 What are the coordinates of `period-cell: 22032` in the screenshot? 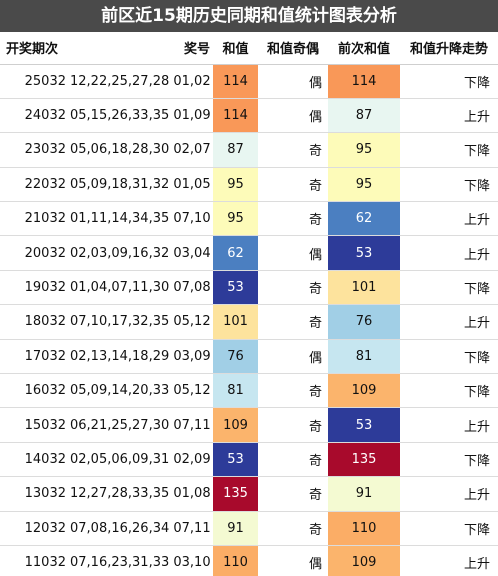 It's located at (35, 185).